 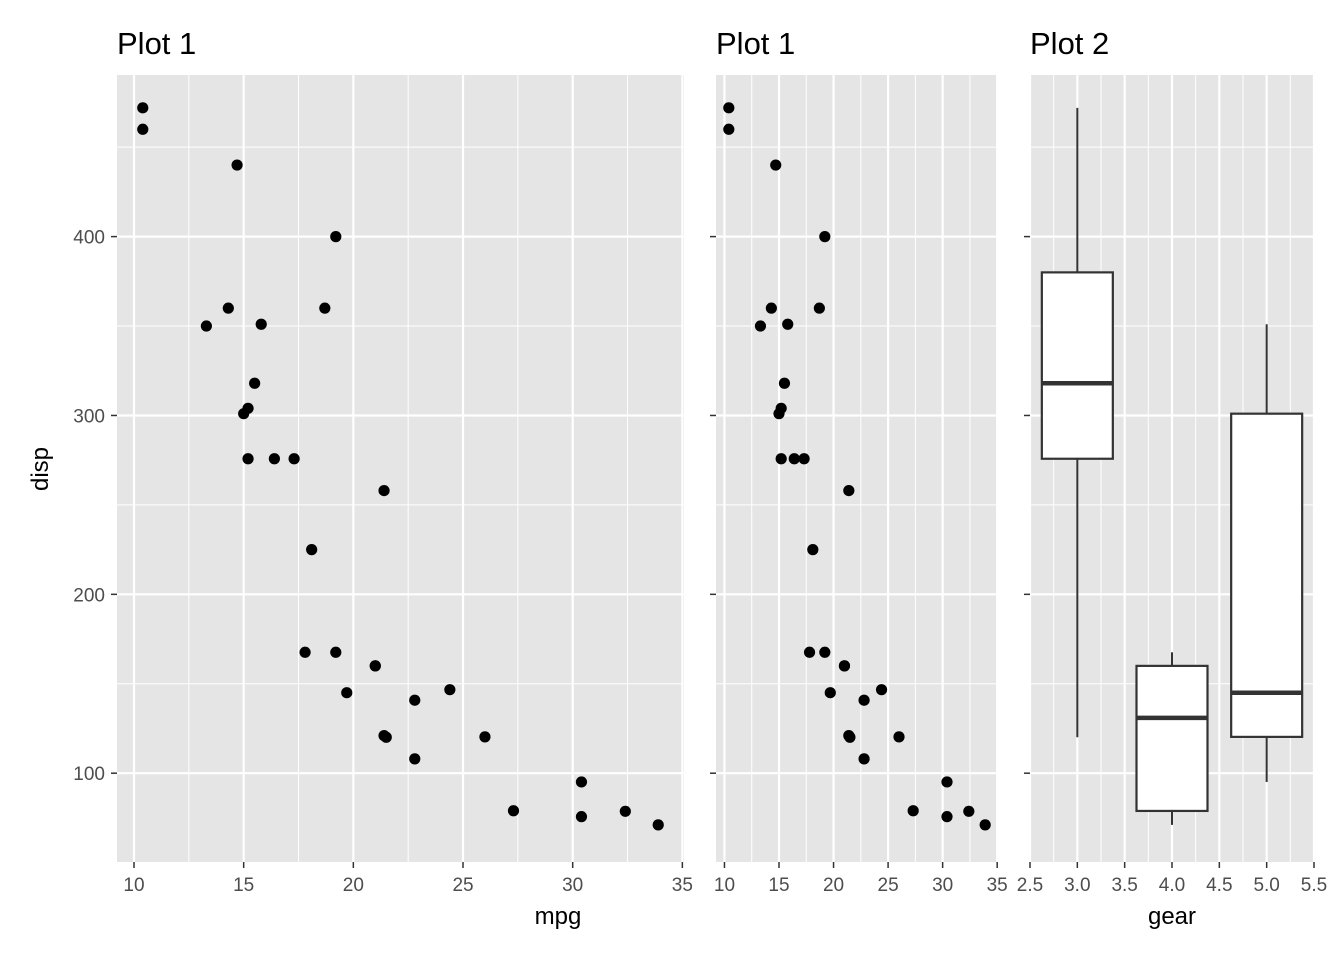 I want to click on y-tick-label: 100, so click(x=89, y=774).